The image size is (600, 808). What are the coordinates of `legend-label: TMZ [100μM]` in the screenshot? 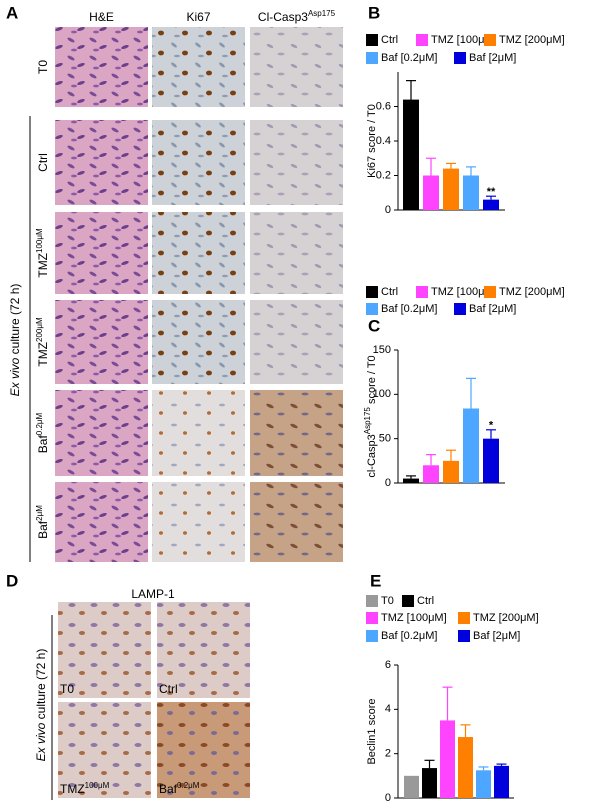 It's located at (464, 40).